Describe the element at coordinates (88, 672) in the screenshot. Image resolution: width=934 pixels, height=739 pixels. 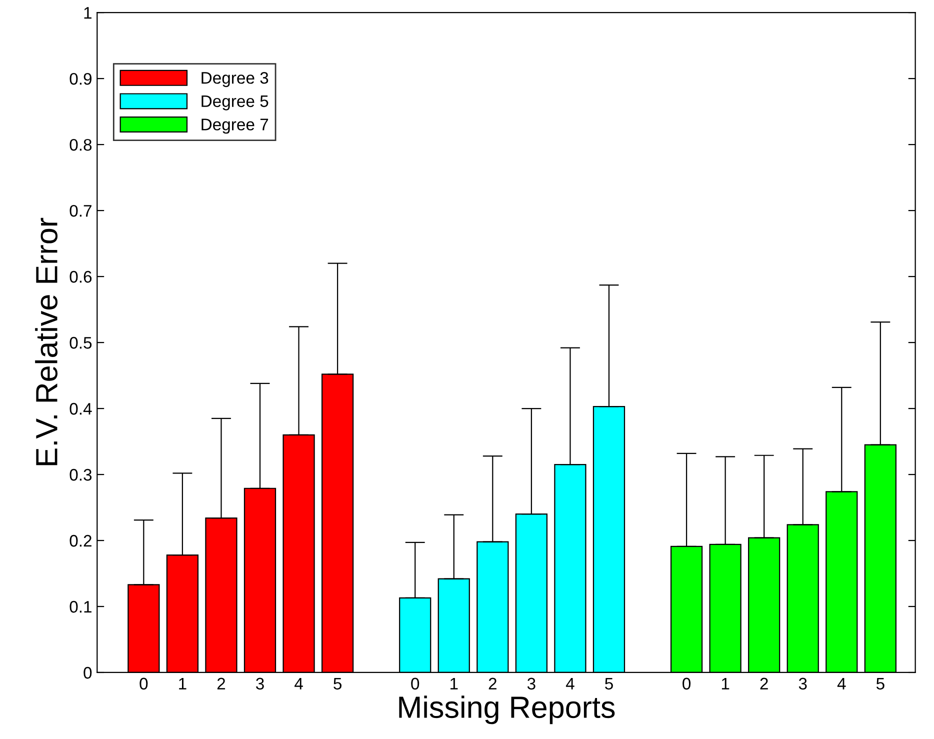
I see `y-tick-label: 0` at that location.